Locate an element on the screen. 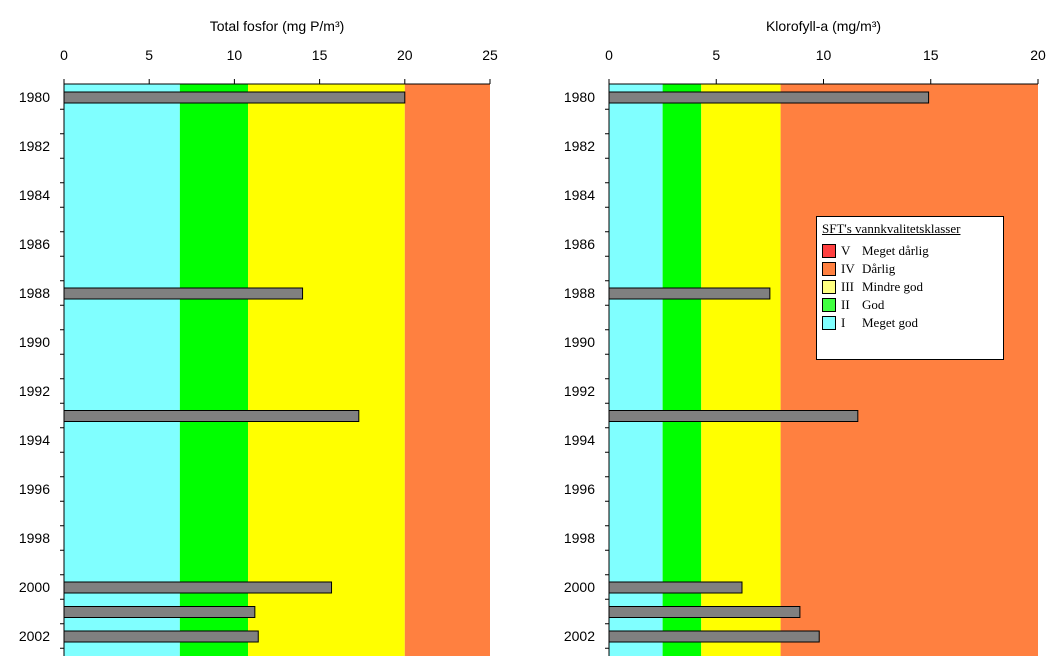 The height and width of the screenshot is (656, 1047). chlorophyll-band-class-i is located at coordinates (636, 370).